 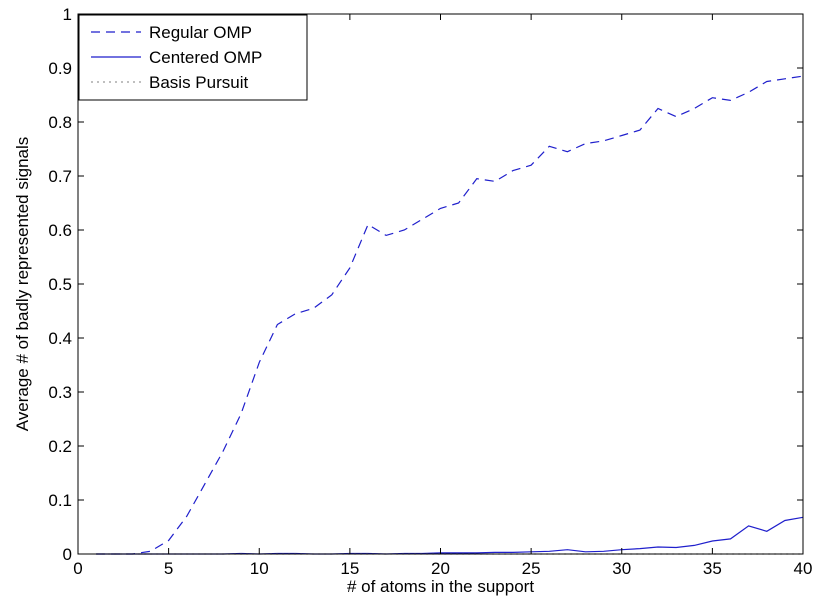 I want to click on x-tick-label: 0, so click(x=77, y=568).